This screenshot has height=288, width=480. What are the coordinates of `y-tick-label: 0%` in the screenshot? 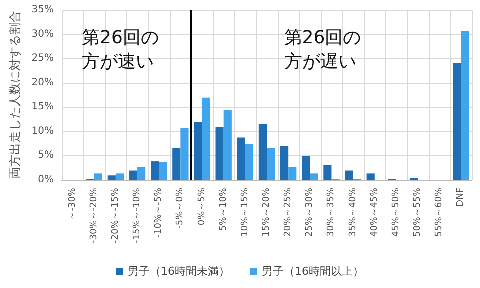 It's located at (46, 180).